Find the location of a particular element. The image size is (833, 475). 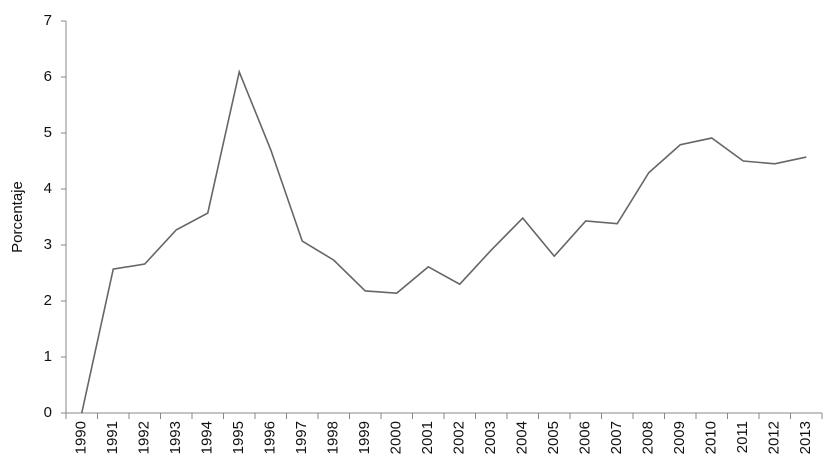

x-tick-label: 2013 is located at coordinates (805, 437).